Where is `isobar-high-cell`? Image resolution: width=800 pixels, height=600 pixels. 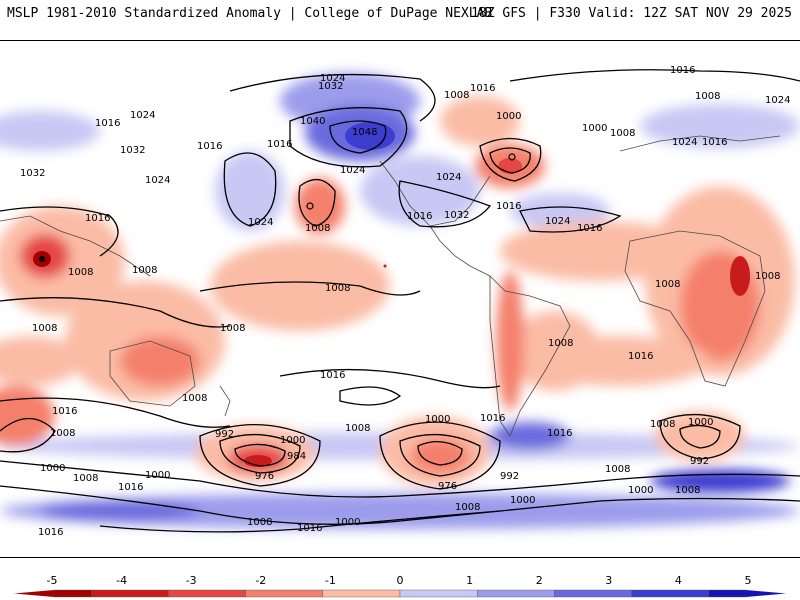
isobar-high-cell is located at coordinates (370, 396).